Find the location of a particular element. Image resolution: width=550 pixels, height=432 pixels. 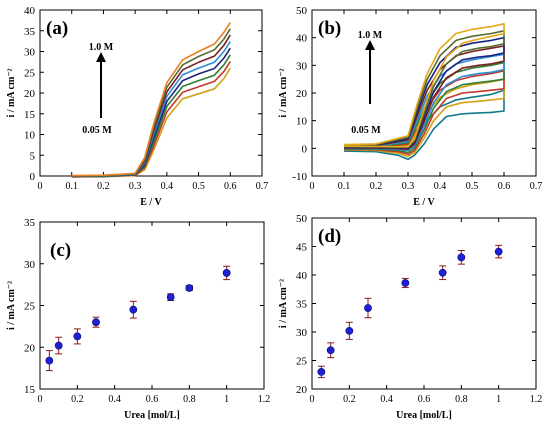

panel-label: (c) is located at coordinates (60, 250).